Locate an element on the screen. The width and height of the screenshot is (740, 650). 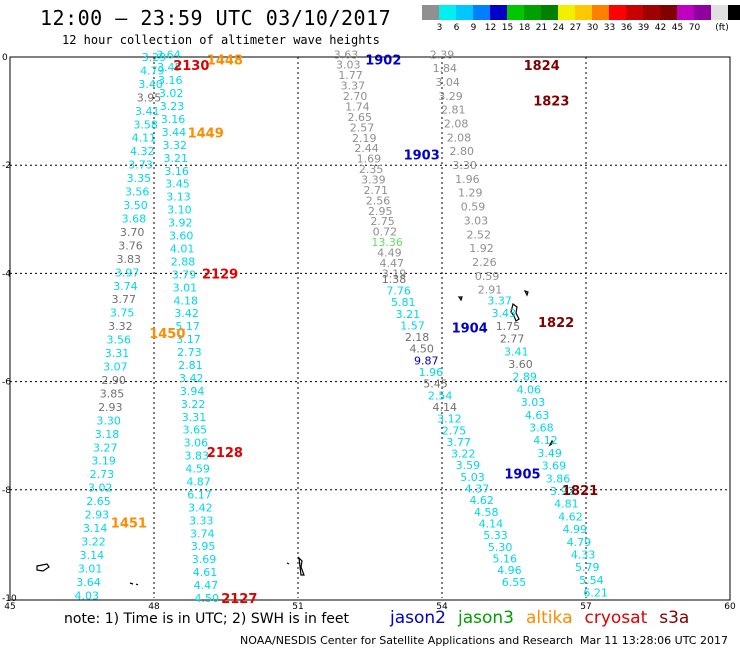
scale-label: 36 is located at coordinates (626, 28).